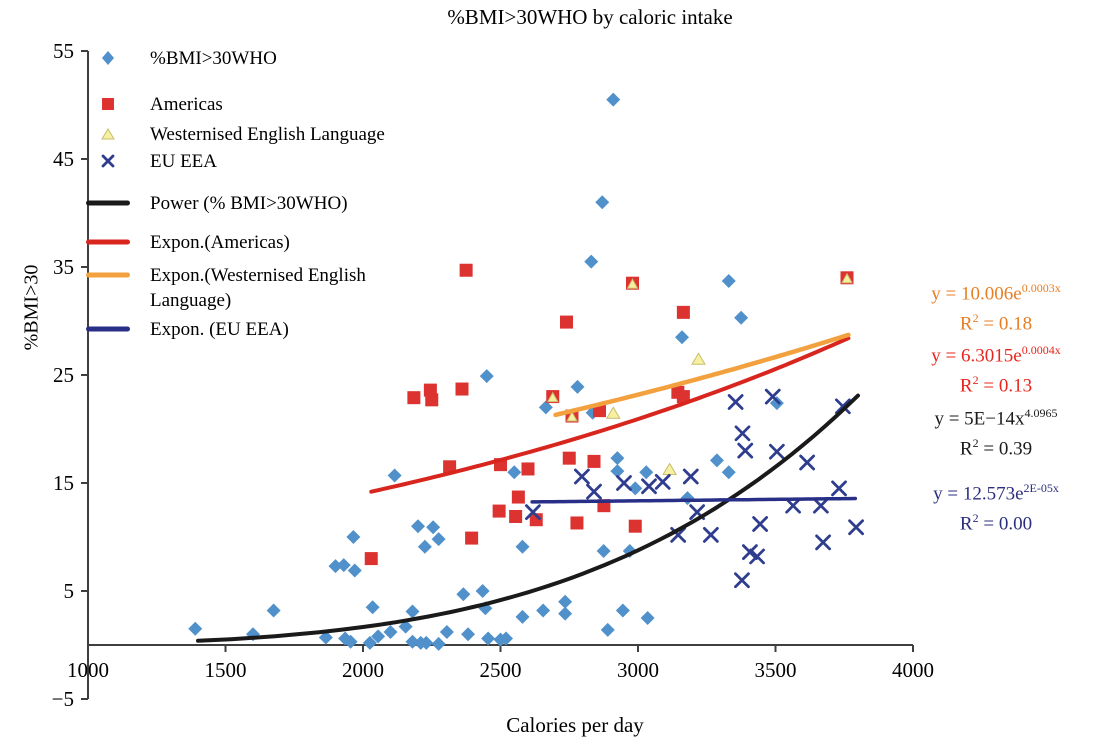 This screenshot has height=749, width=1106. What do you see at coordinates (258, 288) in the screenshot?
I see `legend-label: Expon.(Westernised English Language)` at bounding box center [258, 288].